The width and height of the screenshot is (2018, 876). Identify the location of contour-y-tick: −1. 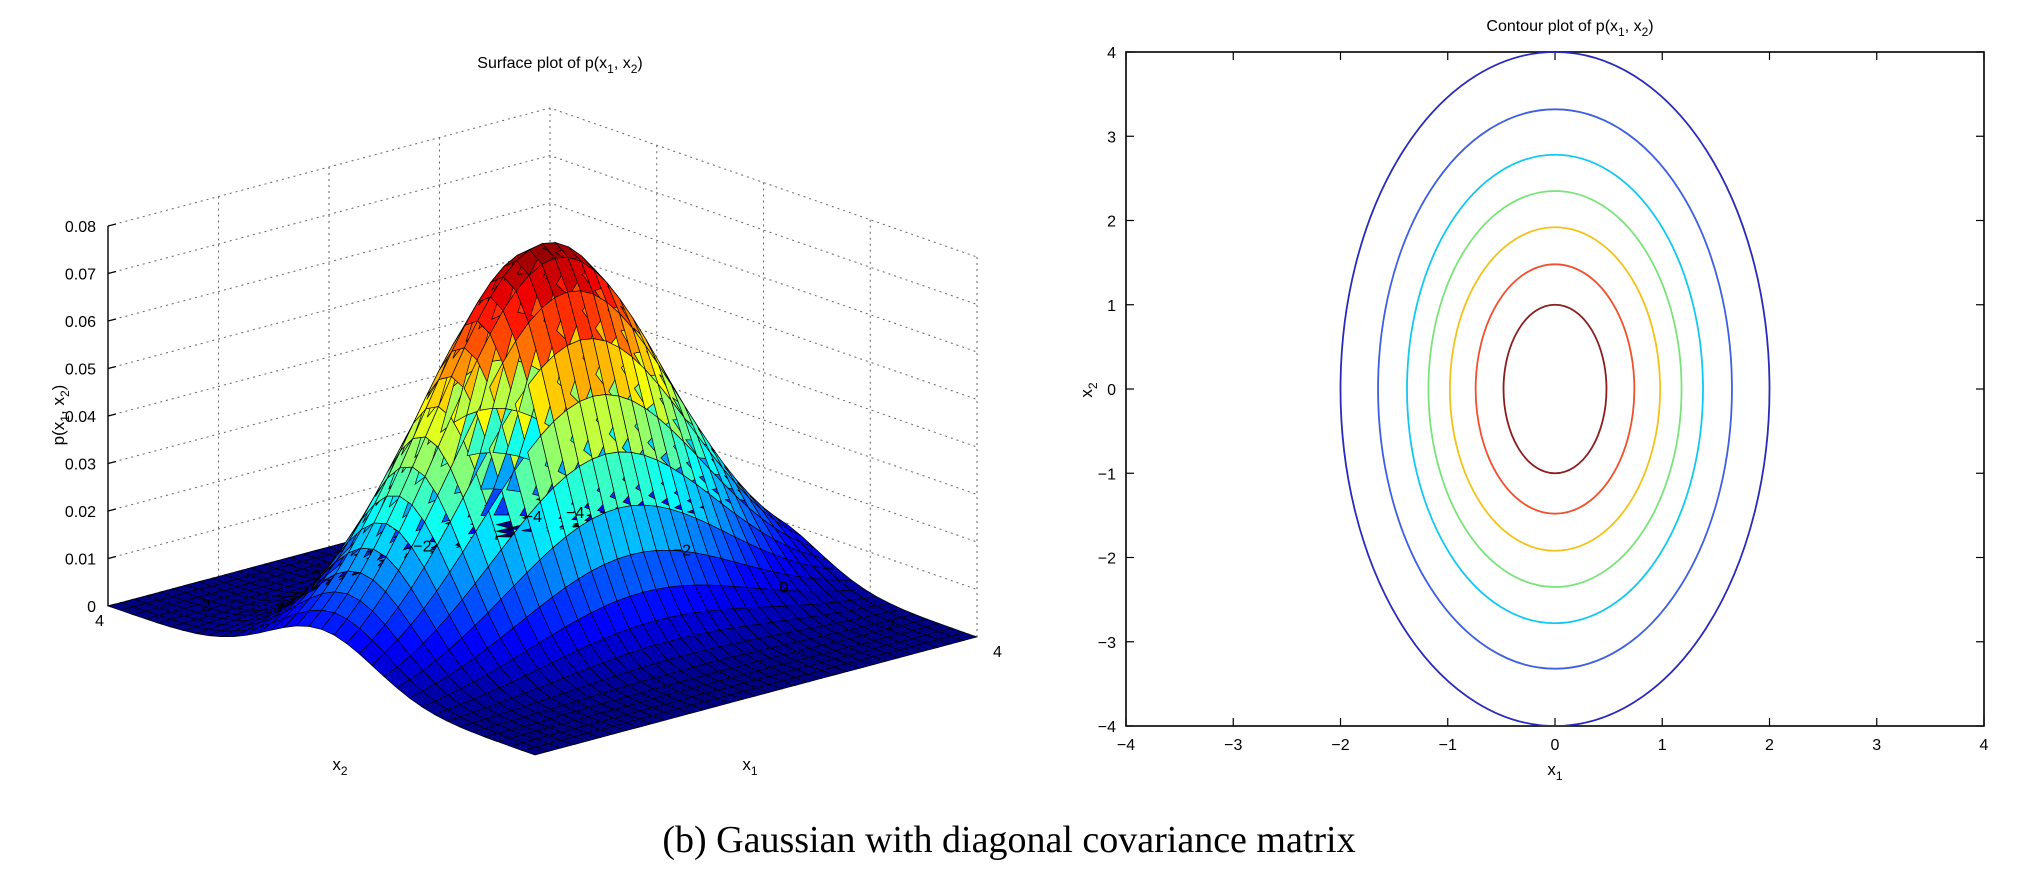
(1107, 474).